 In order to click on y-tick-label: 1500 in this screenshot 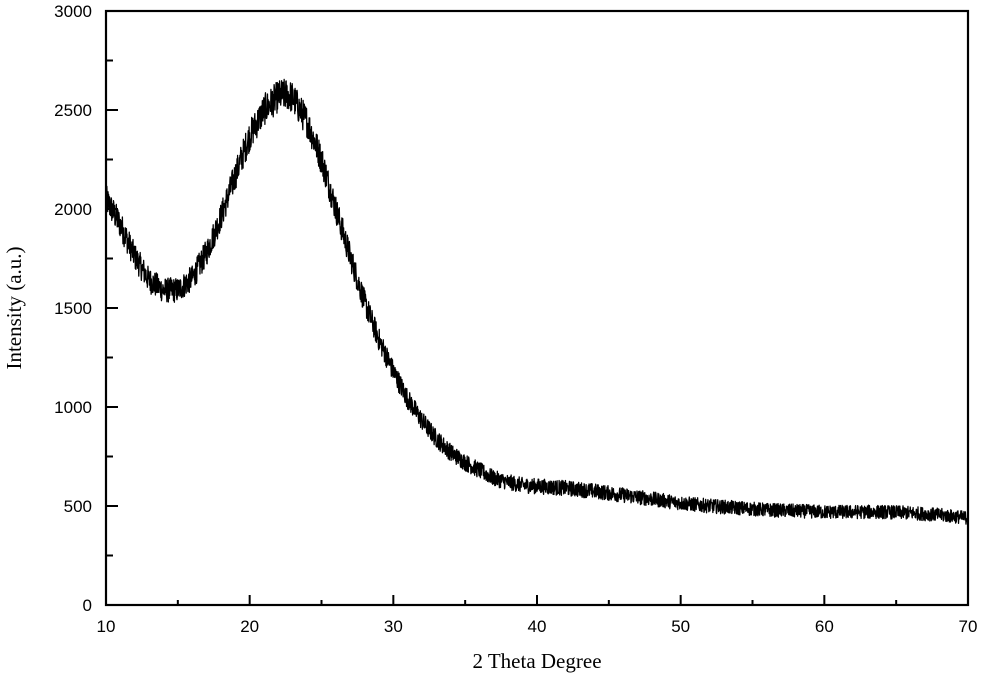, I will do `click(73, 308)`.